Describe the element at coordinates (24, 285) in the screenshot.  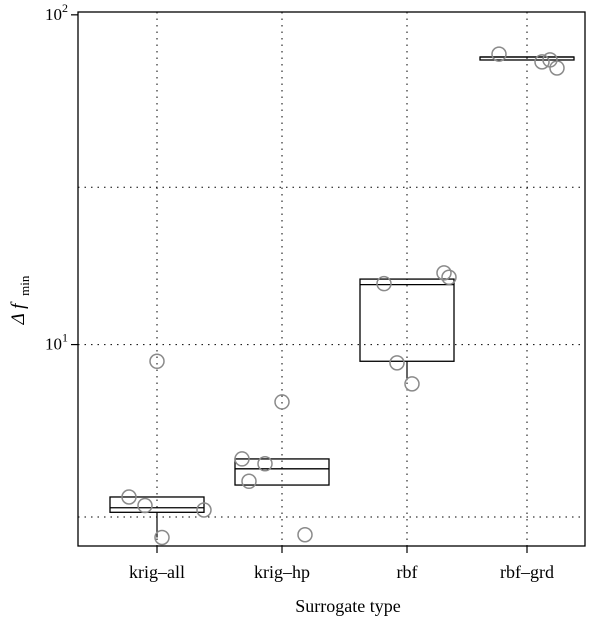
I see `y-axis-label-sub: min` at that location.